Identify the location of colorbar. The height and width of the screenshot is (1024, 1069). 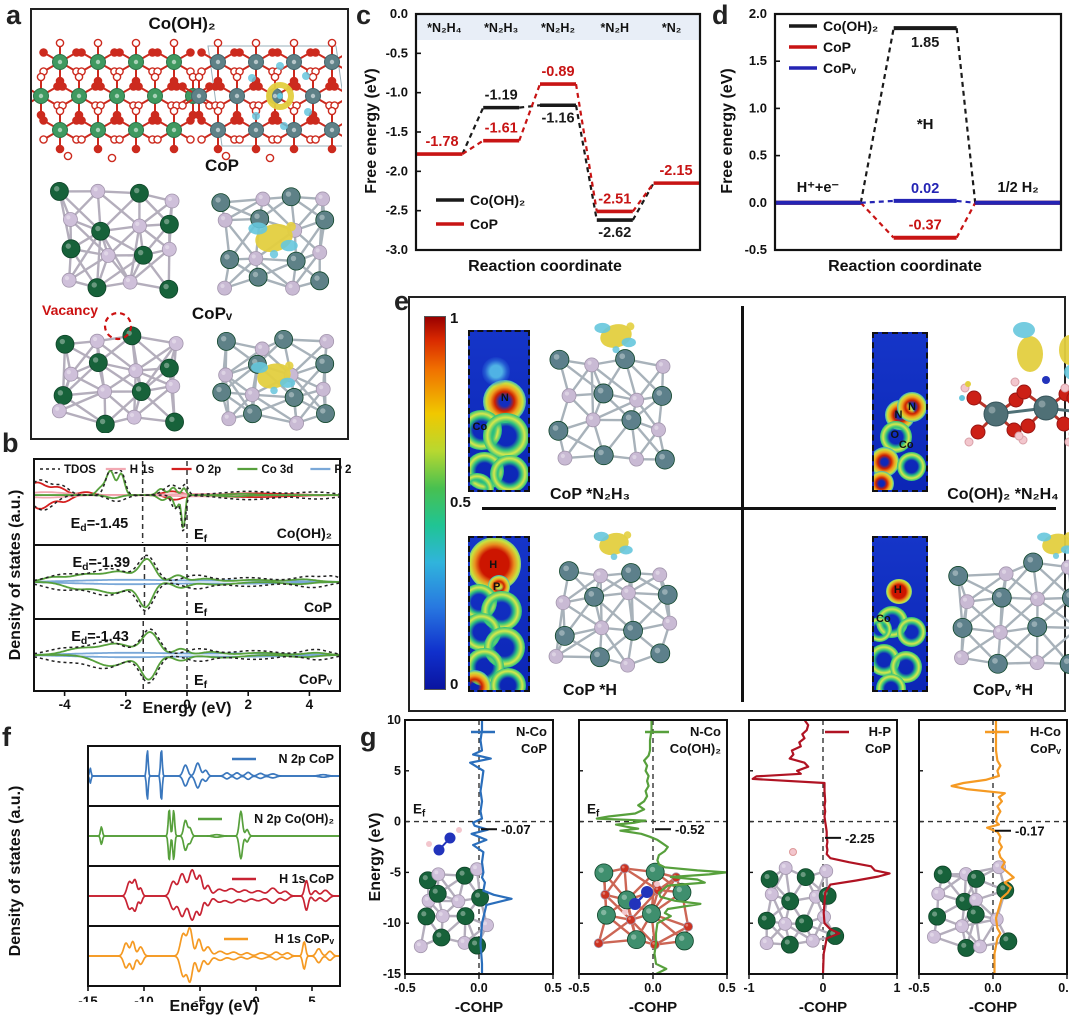
(435, 503).